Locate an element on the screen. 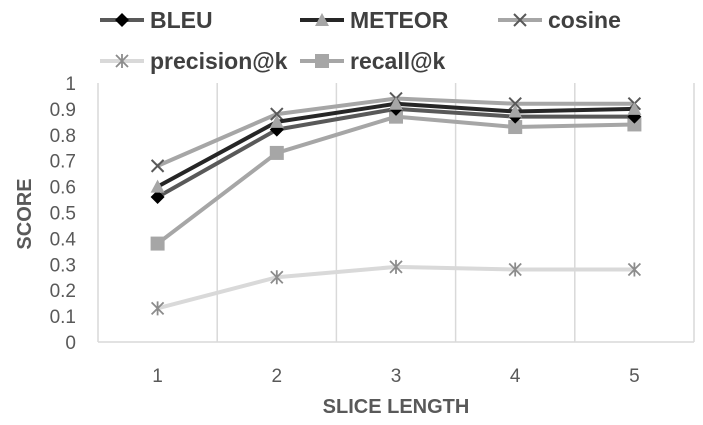 This screenshot has height=425, width=703. y-tick-label: 0.5 is located at coordinates (63, 214).